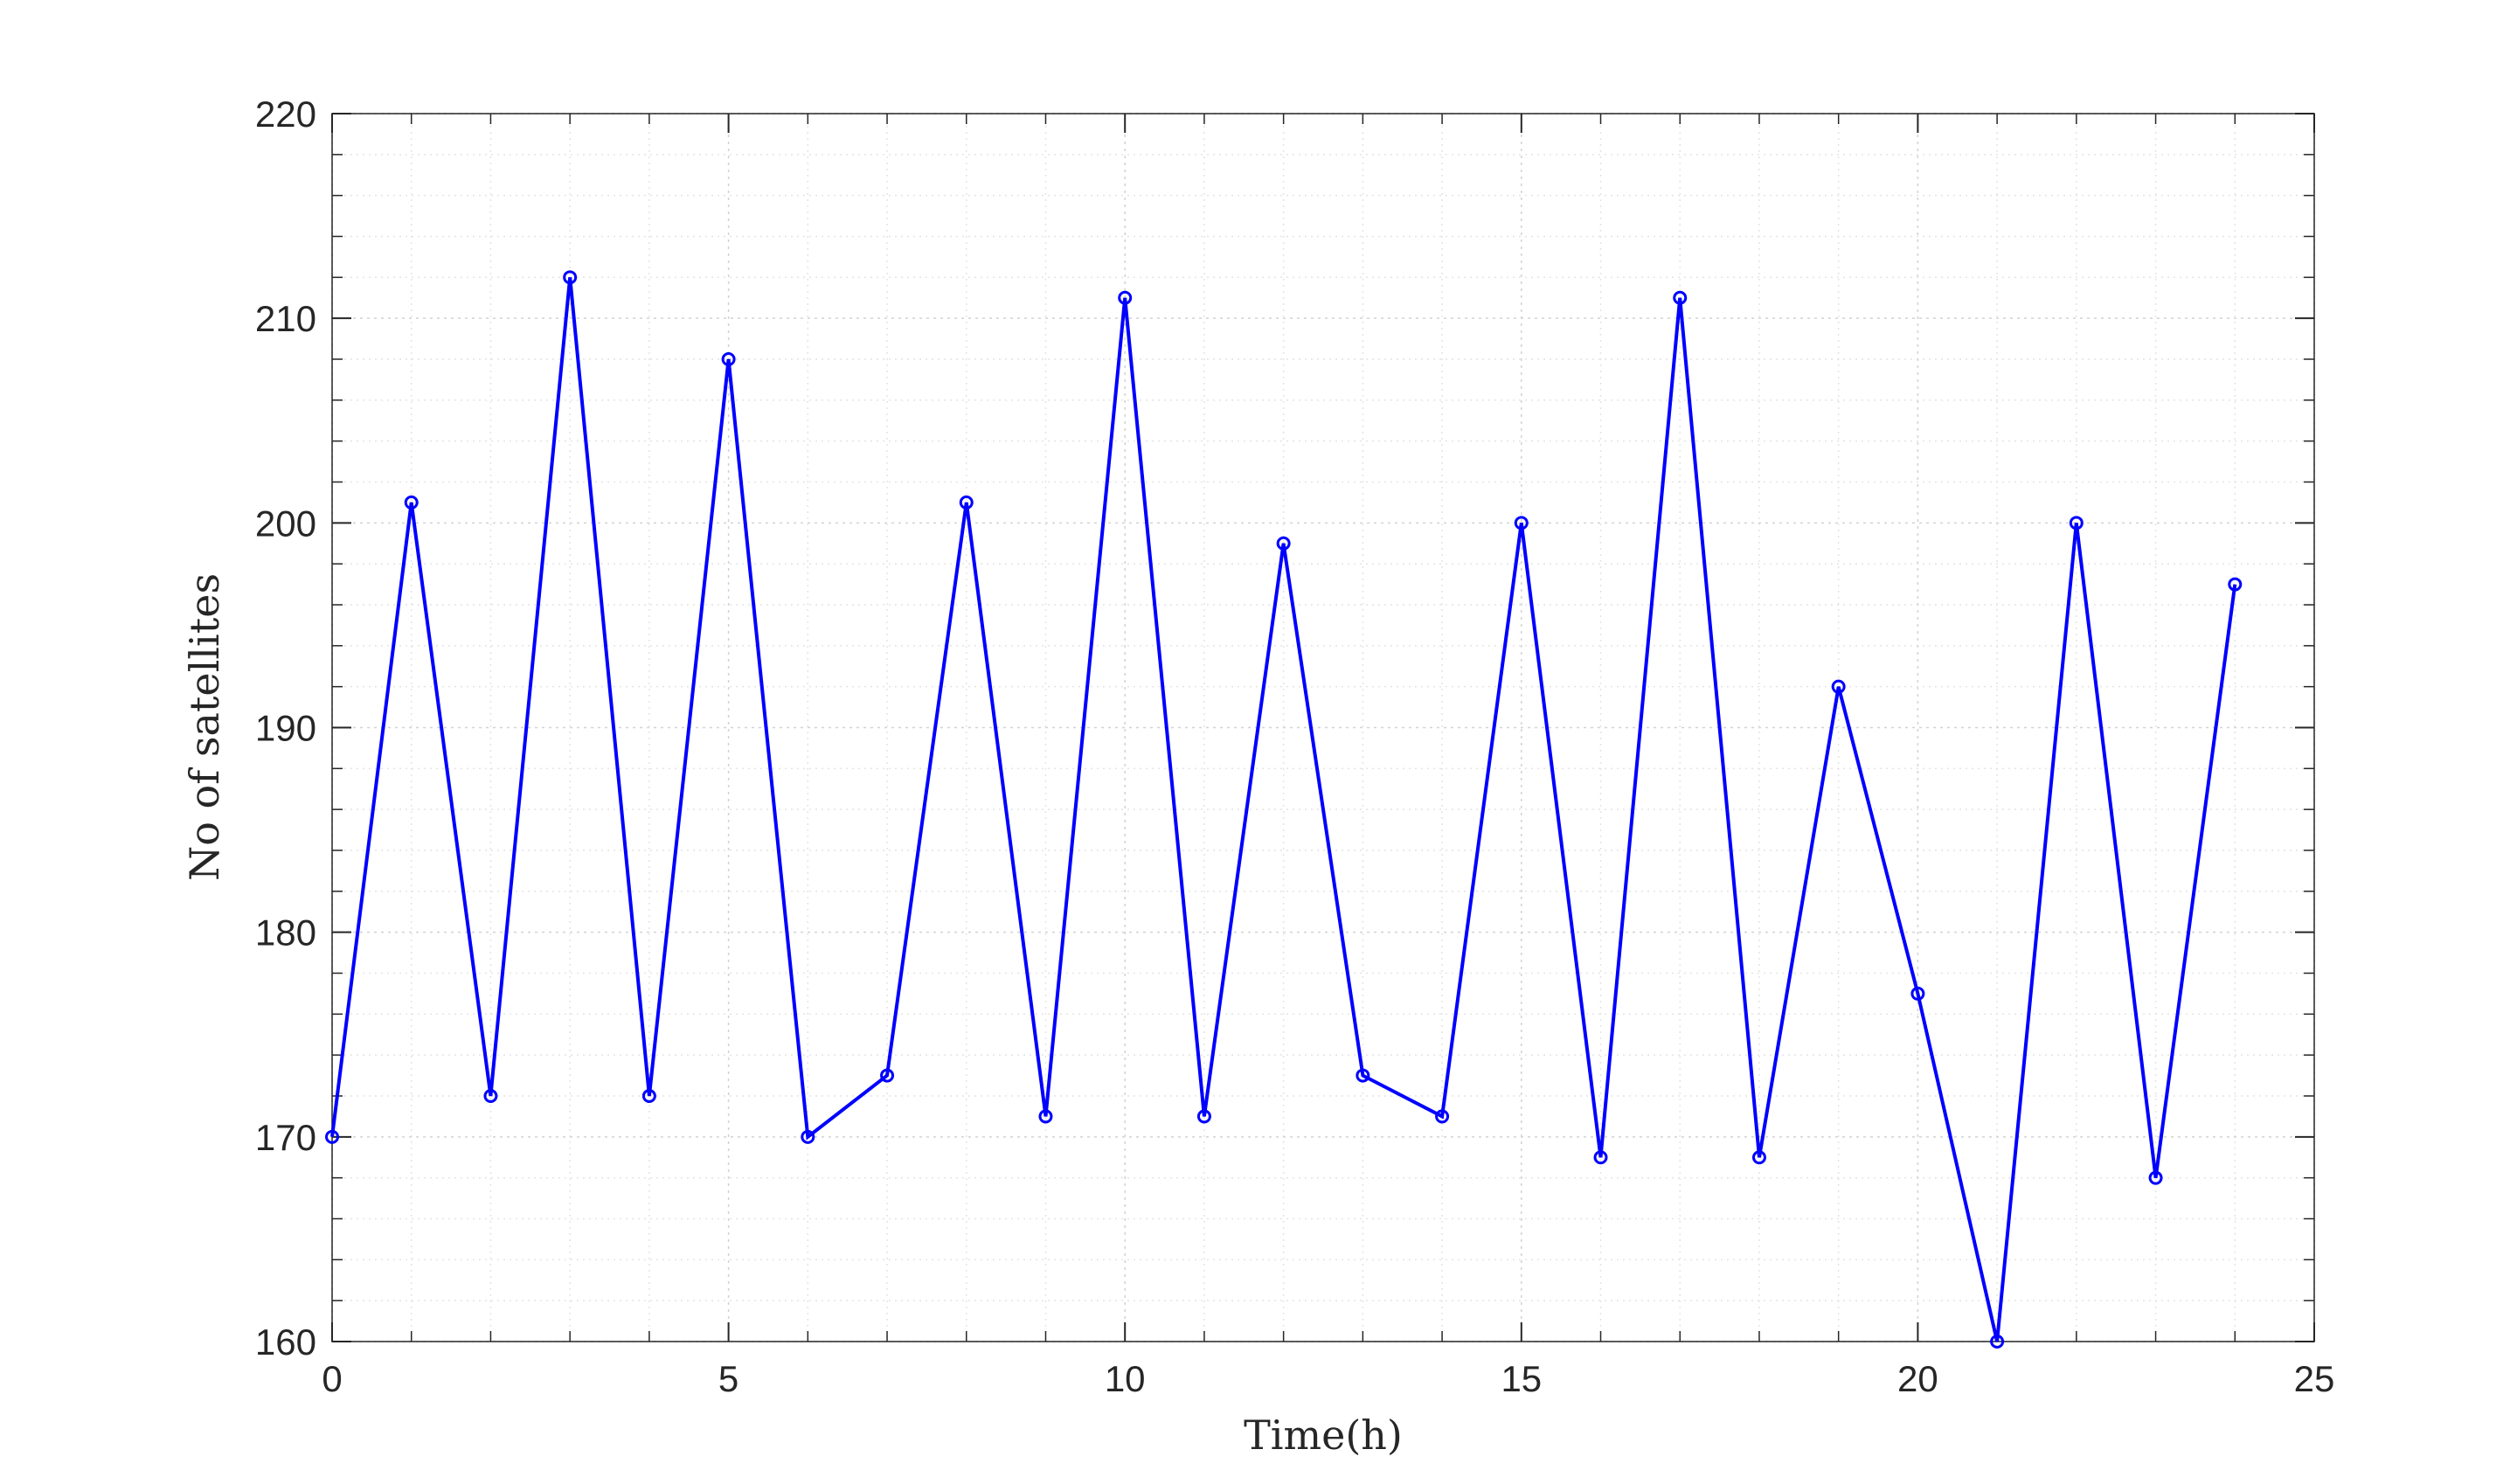  I want to click on y-tick-label: 180, so click(285, 933).